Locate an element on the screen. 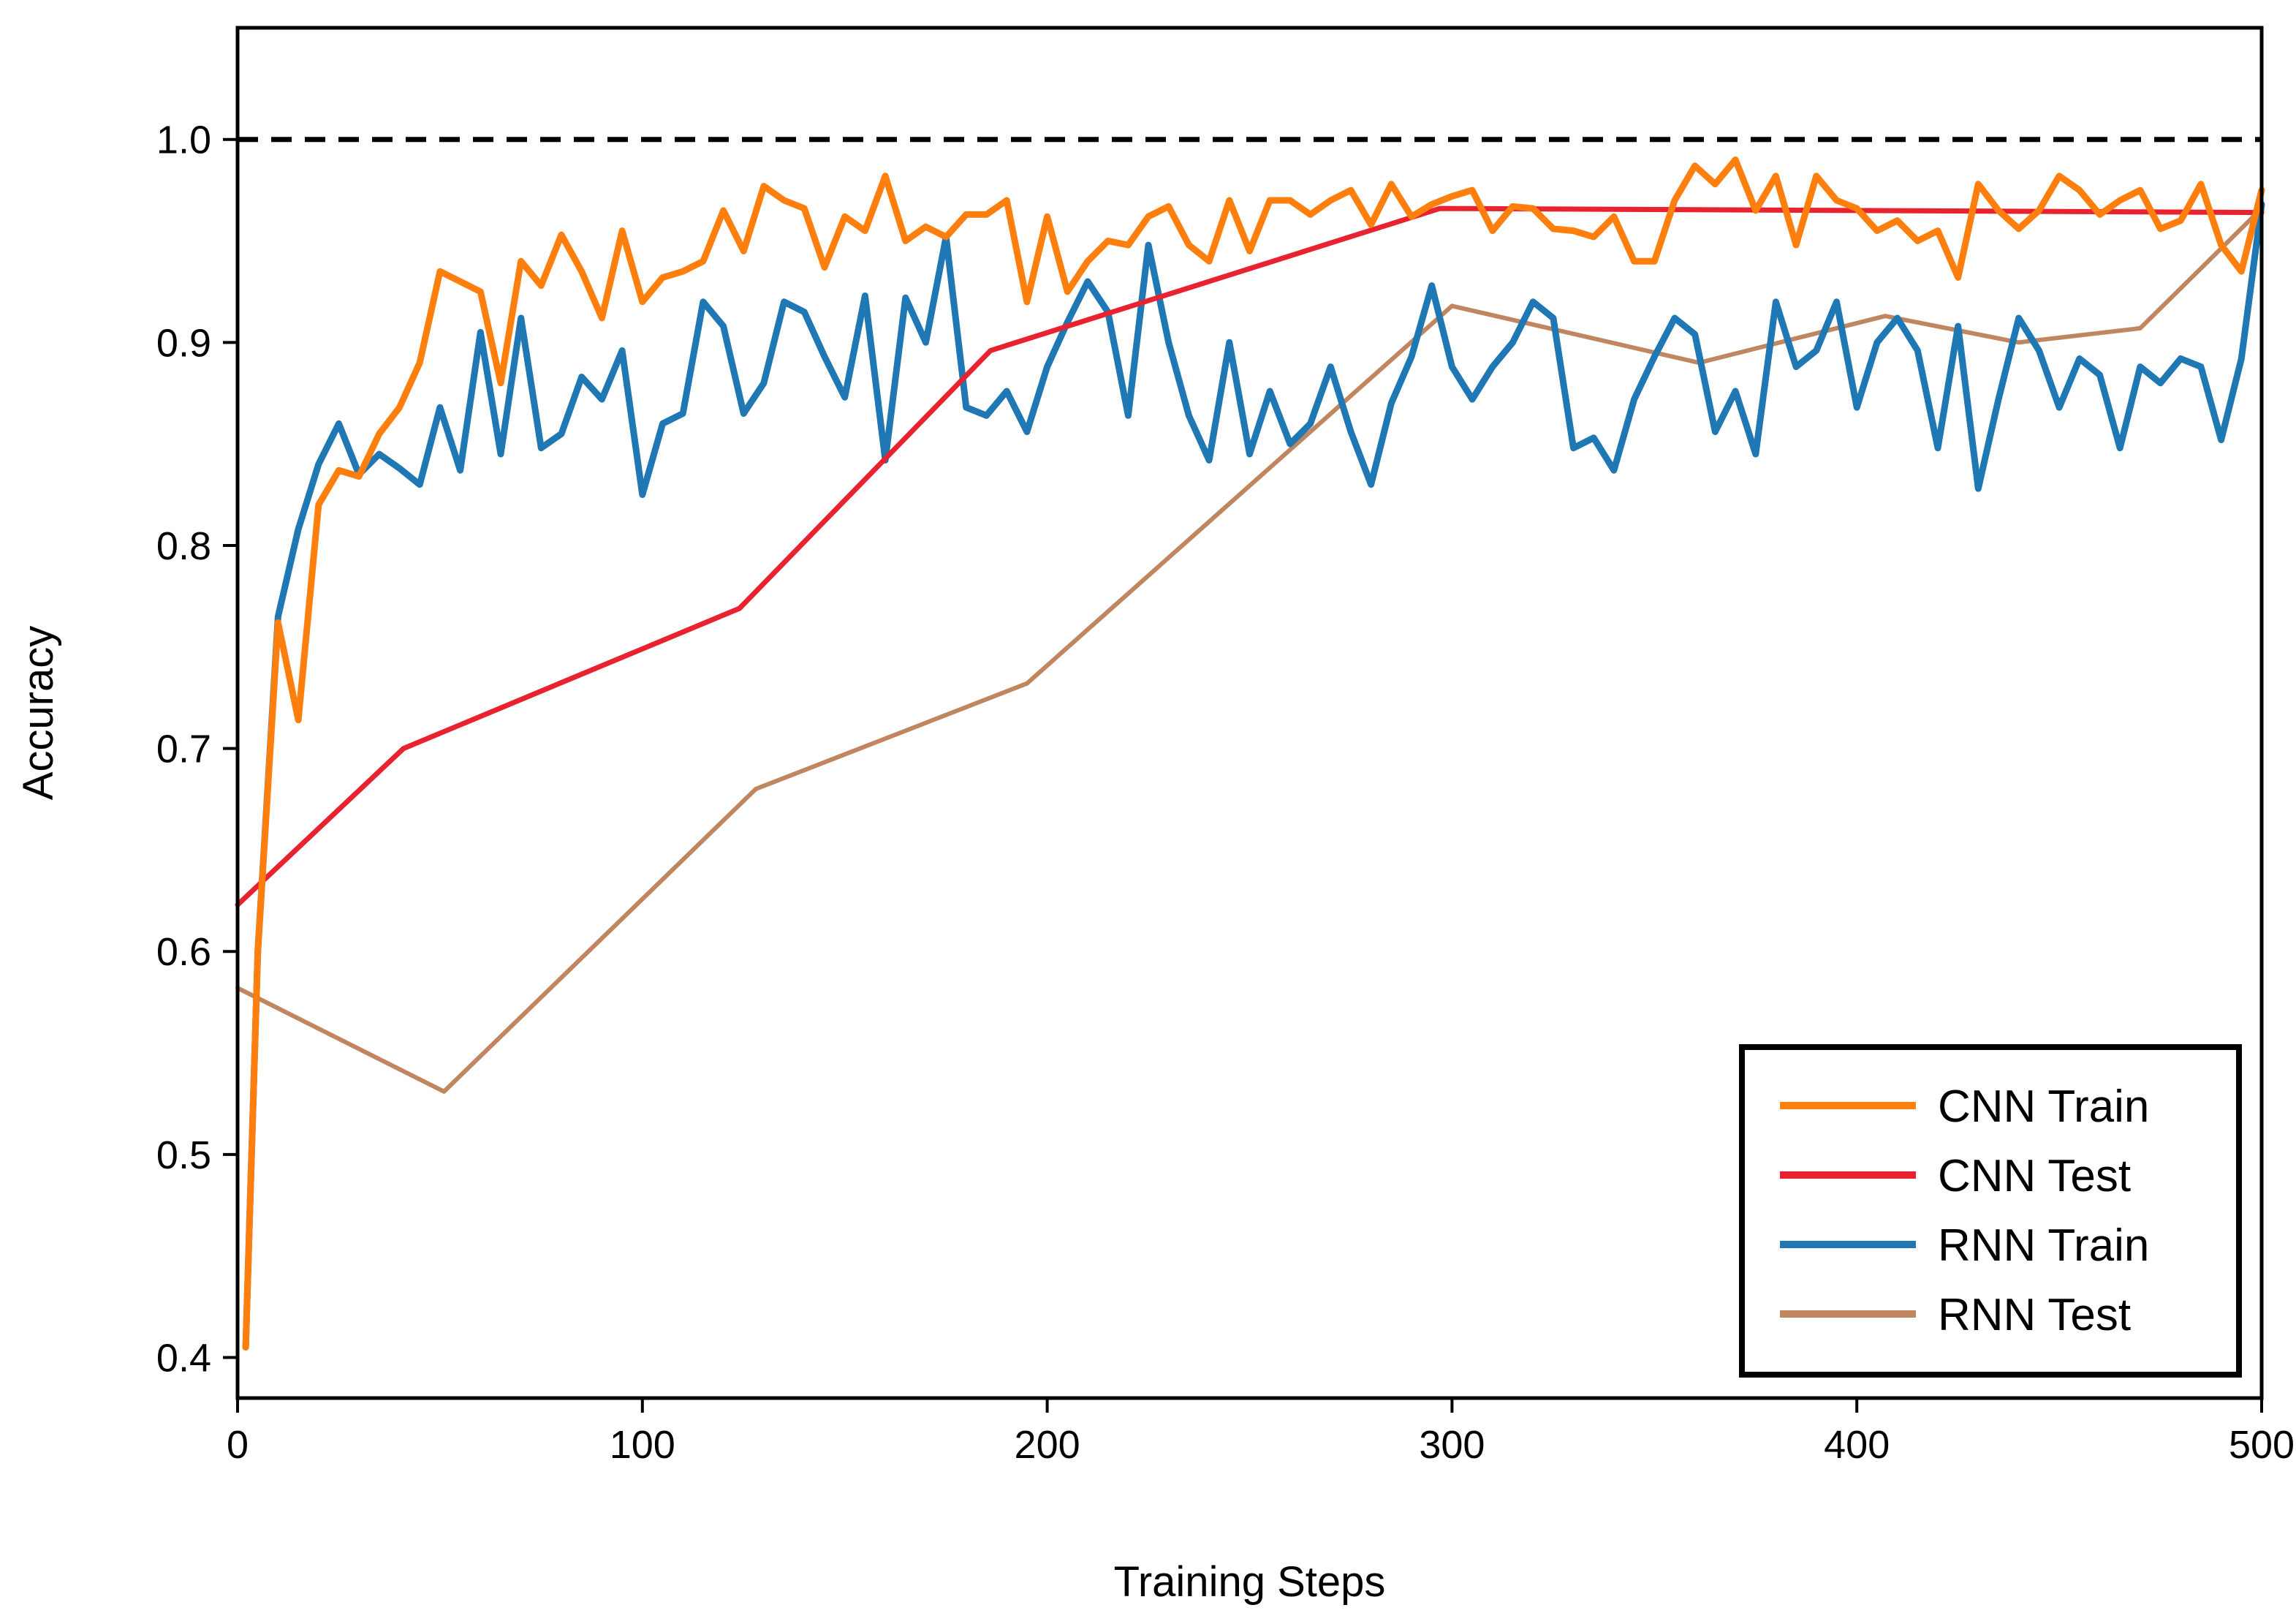 The height and width of the screenshot is (1624, 2296). y-axis-ticks: 0.4 0.5 0.6 0.7 0.8 0.9 1.0 is located at coordinates (197, 749).